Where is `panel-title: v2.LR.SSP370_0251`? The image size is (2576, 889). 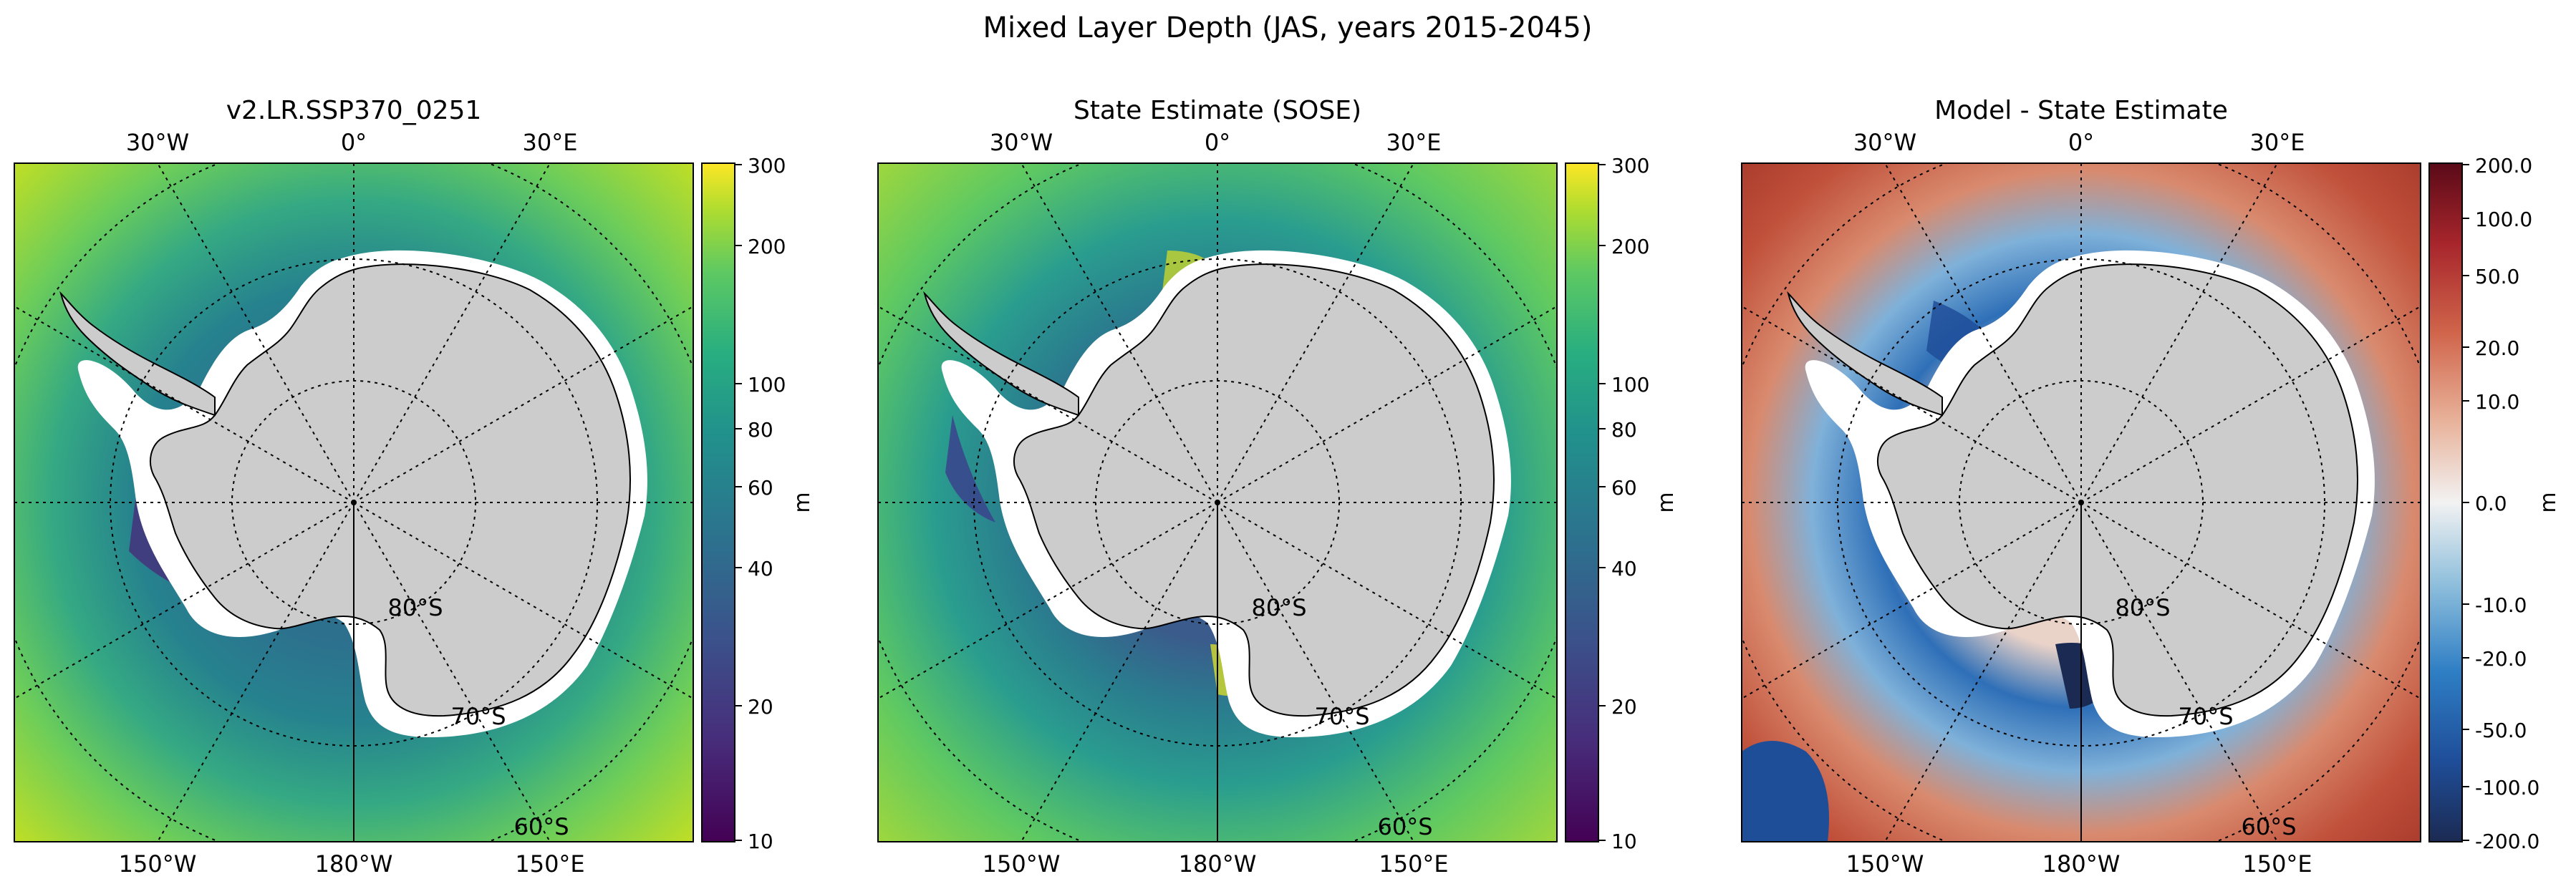 panel-title: v2.LR.SSP370_0251 is located at coordinates (354, 110).